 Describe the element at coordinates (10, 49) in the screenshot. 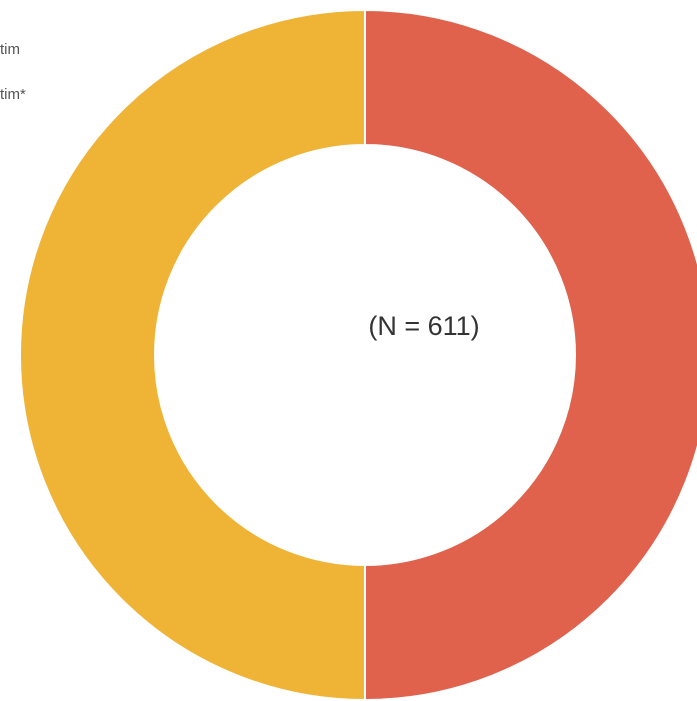

I see `legend-label: tim` at that location.